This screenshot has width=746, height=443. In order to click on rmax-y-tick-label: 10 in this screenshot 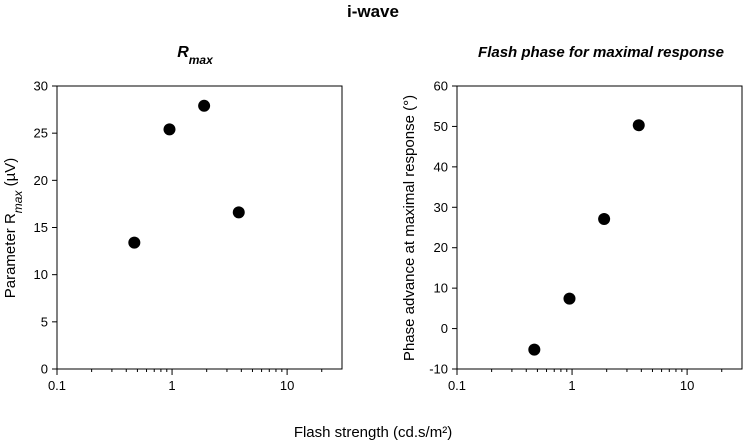, I will do `click(41, 274)`.